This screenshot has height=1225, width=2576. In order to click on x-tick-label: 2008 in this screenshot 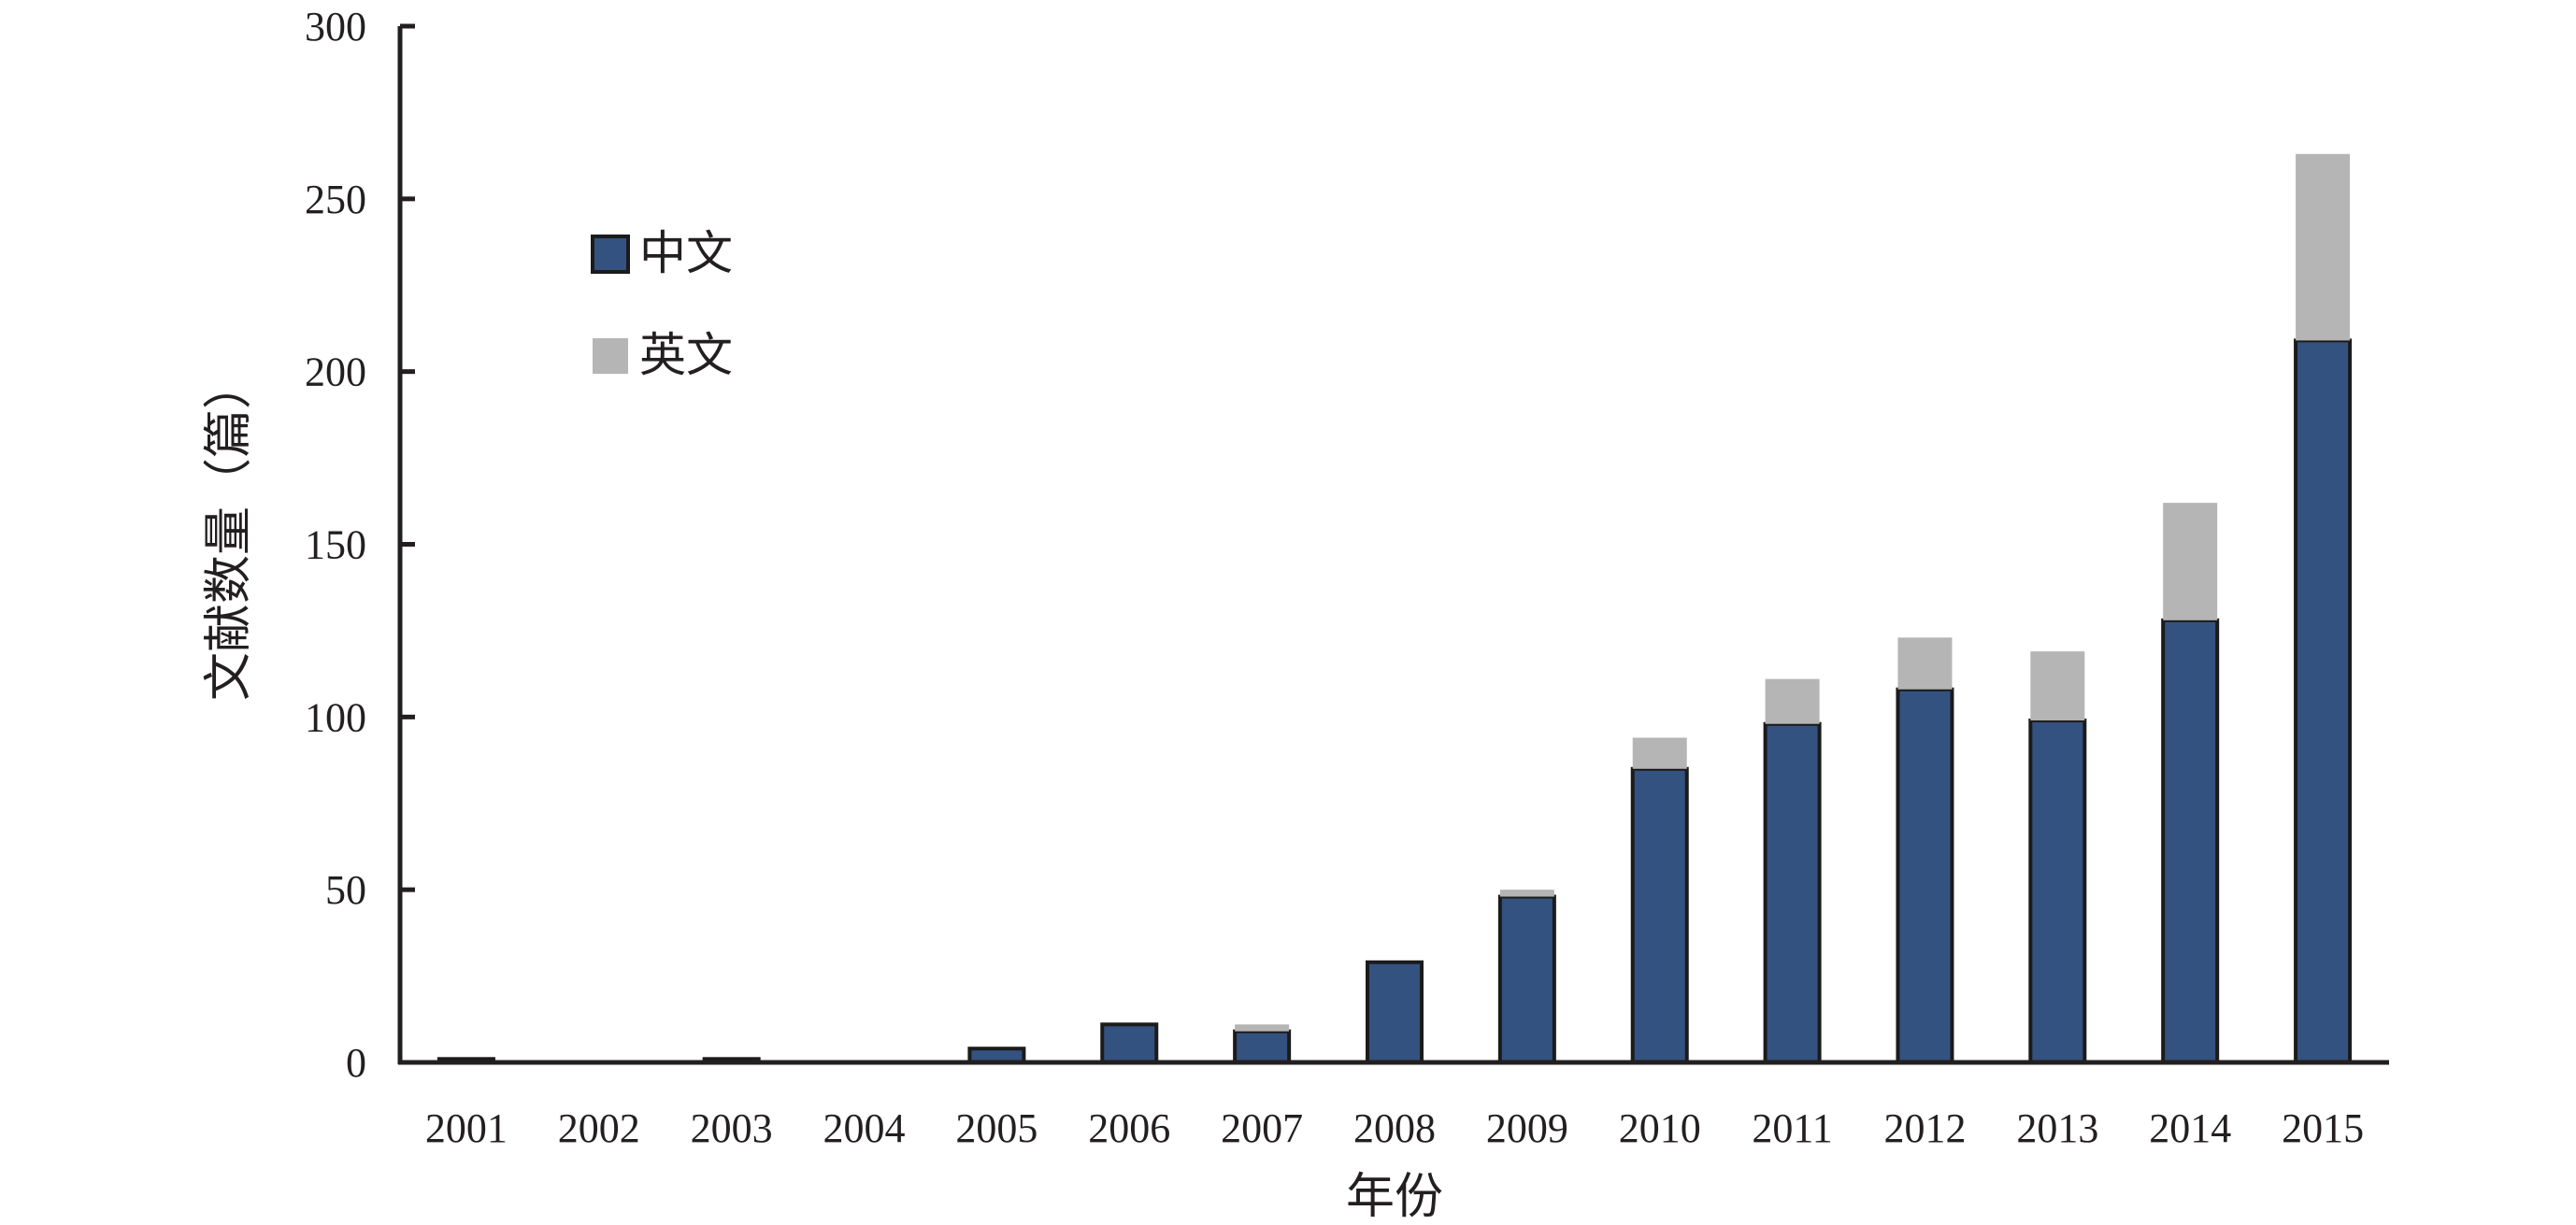, I will do `click(1394, 1128)`.